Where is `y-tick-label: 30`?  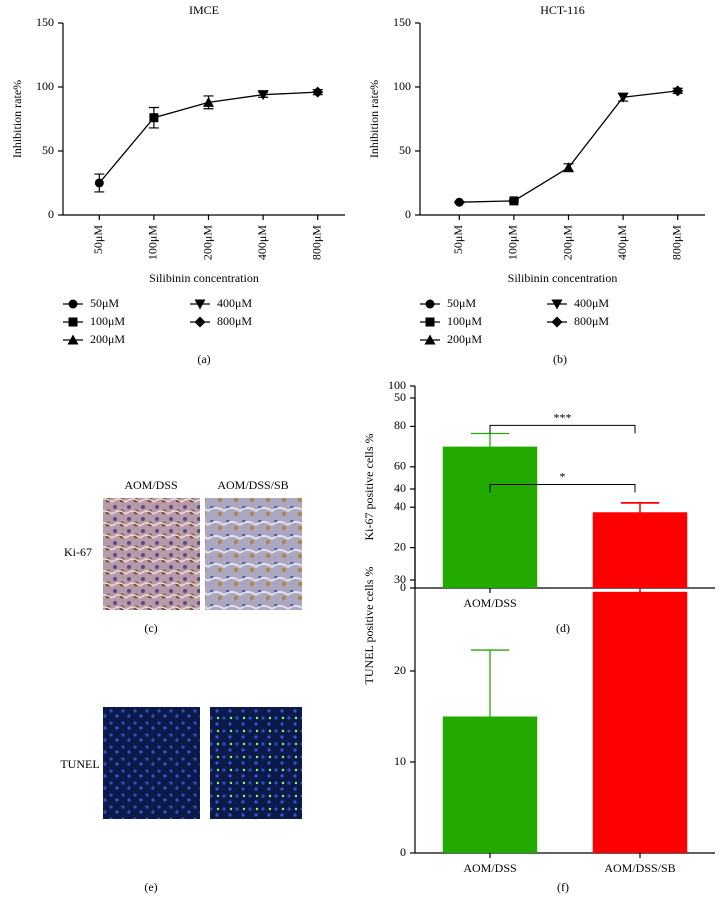 y-tick-label: 30 is located at coordinates (400, 579).